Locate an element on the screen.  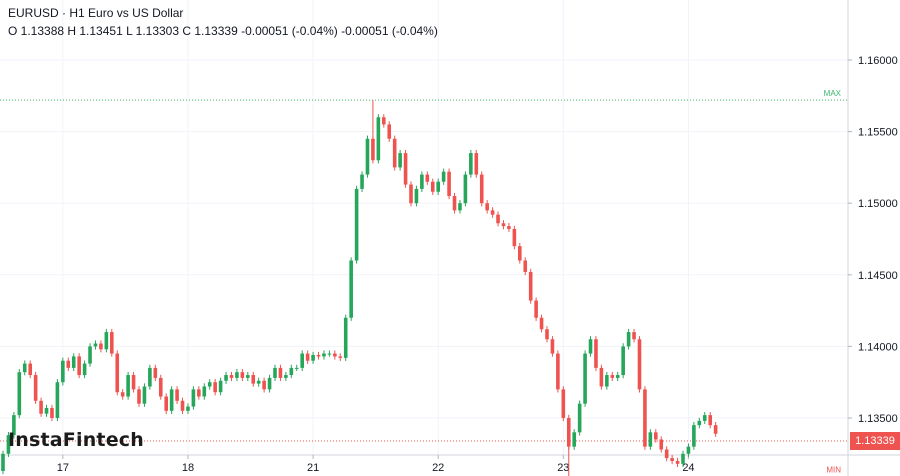
symbol: EURUSD is located at coordinates (33, 13).